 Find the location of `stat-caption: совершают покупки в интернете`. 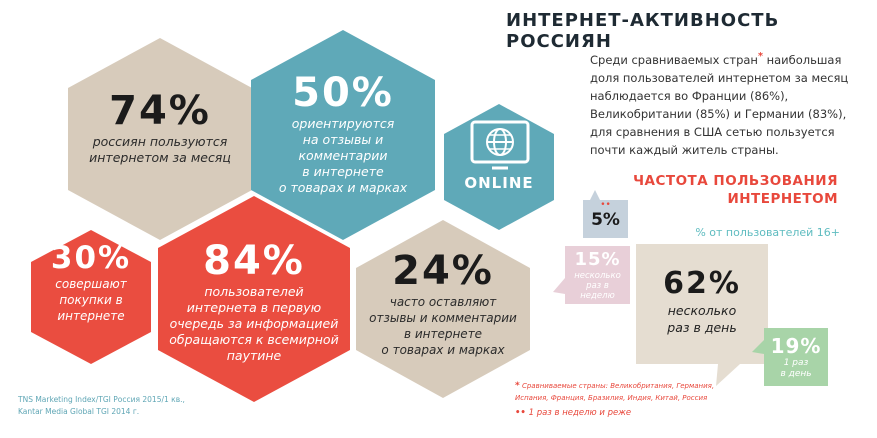

stat-caption: совершают покупки в интернете is located at coordinates (91, 300).